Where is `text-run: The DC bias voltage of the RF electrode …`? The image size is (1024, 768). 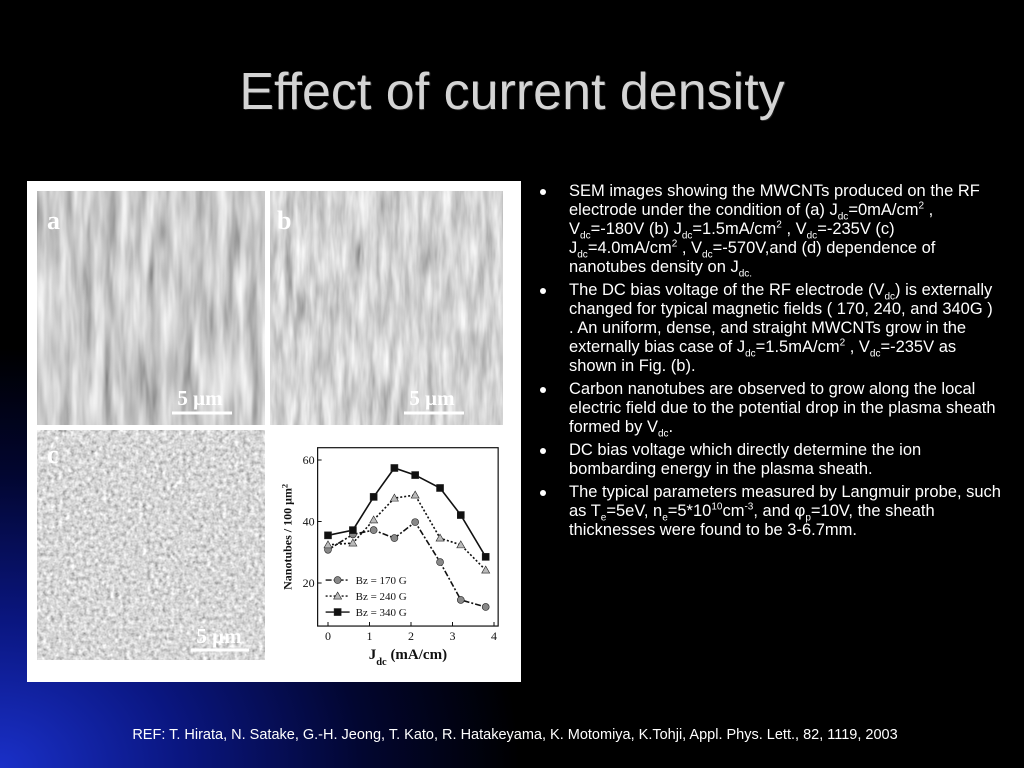
text-run: The DC bias voltage of the RF electrode … is located at coordinates (727, 290).